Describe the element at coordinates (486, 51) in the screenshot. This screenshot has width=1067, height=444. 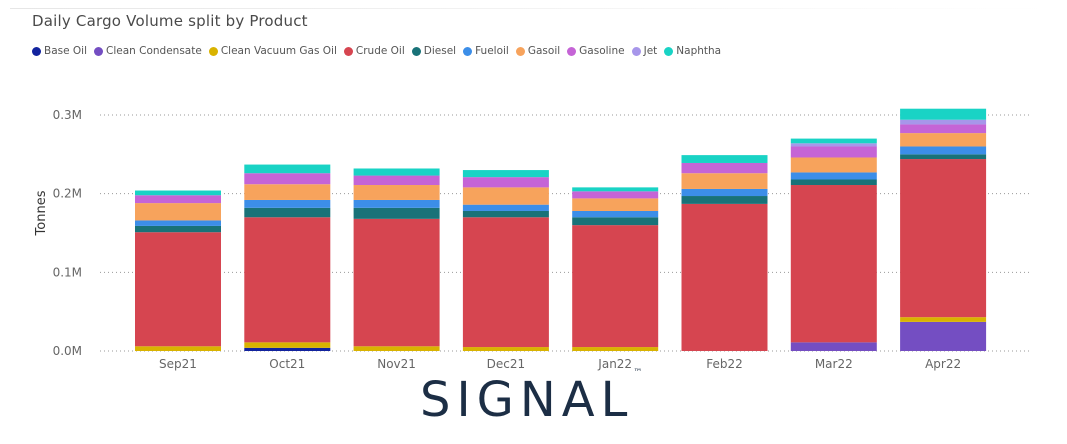
I see `legend-item-fueloil: Fueloil` at that location.